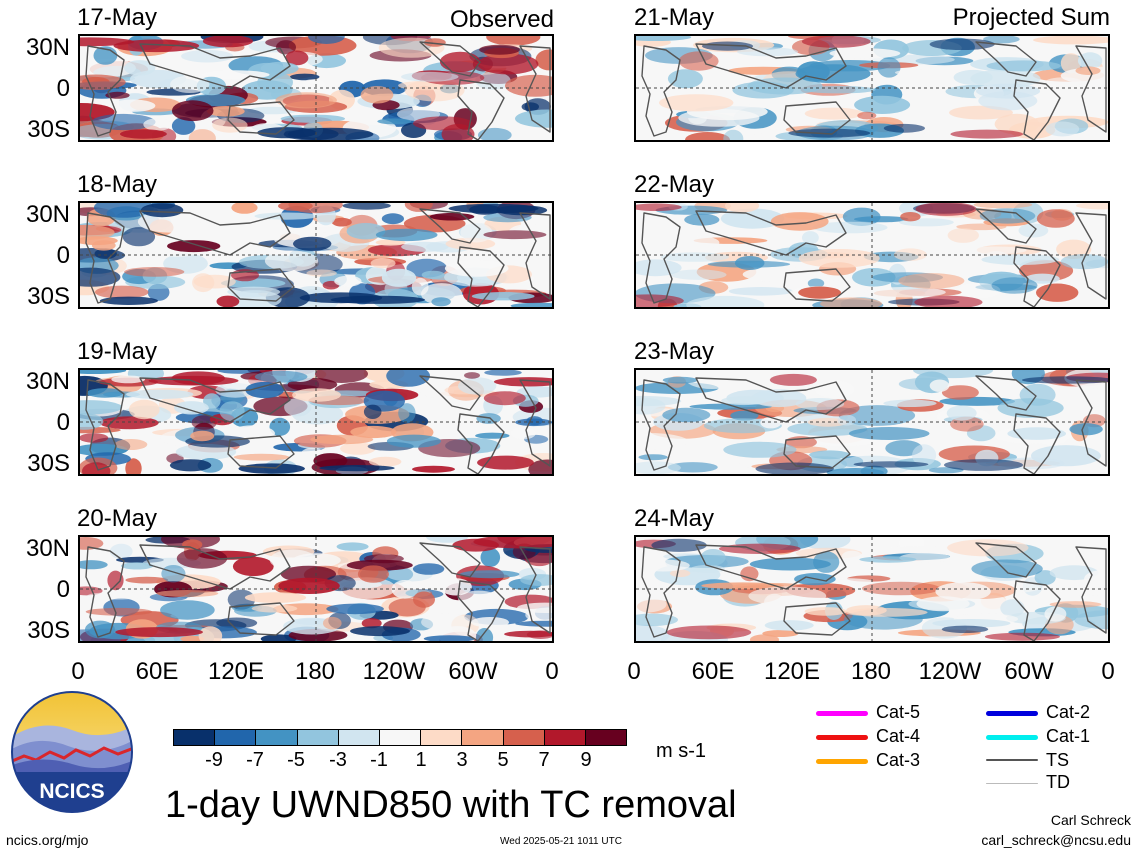 This screenshot has width=1135, height=856. I want to click on legend-swatch-td, so click(1012, 783).